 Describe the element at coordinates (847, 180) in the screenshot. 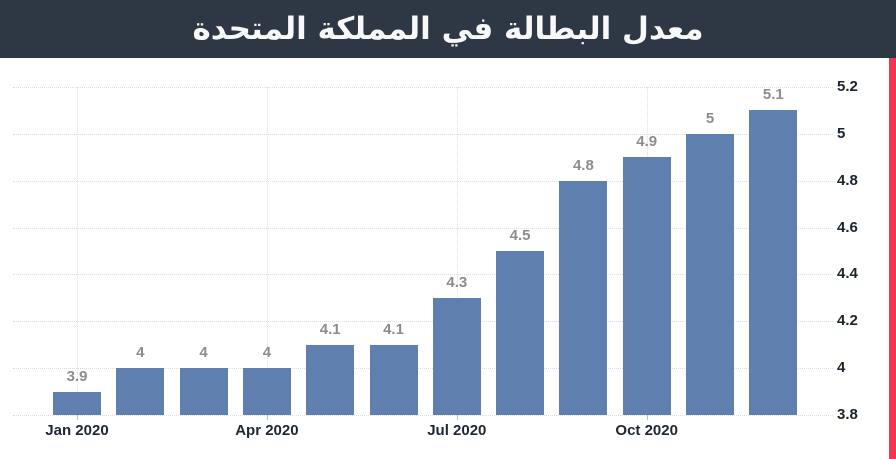

I see `y-tick-label: 4.8` at that location.